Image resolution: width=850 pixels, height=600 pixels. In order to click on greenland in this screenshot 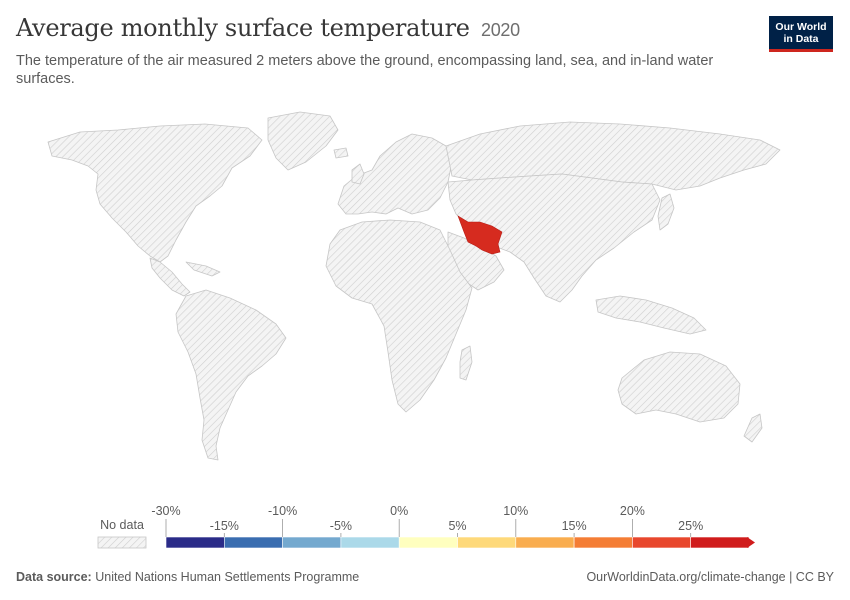, I will do `click(303, 141)`.